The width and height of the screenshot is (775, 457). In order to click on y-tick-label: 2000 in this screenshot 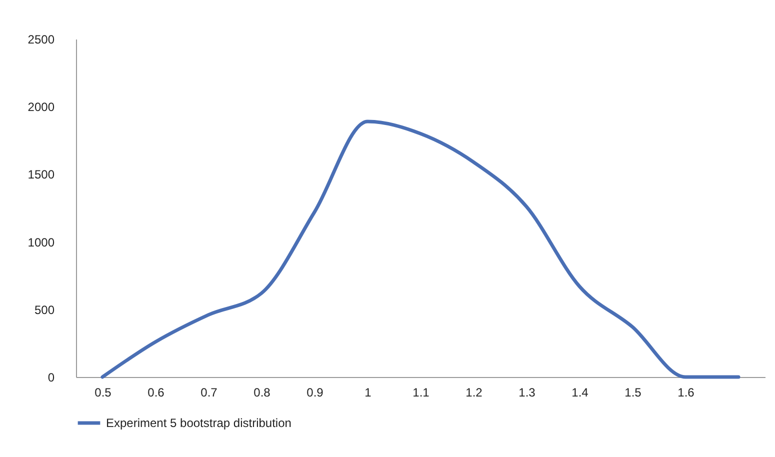, I will do `click(41, 107)`.